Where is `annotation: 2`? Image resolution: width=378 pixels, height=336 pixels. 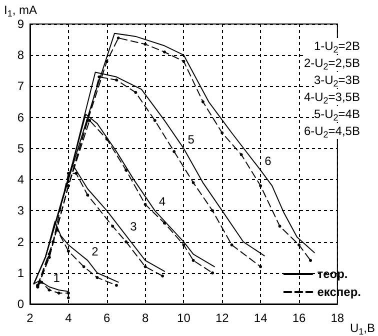
annotation: 2 is located at coordinates (95, 251).